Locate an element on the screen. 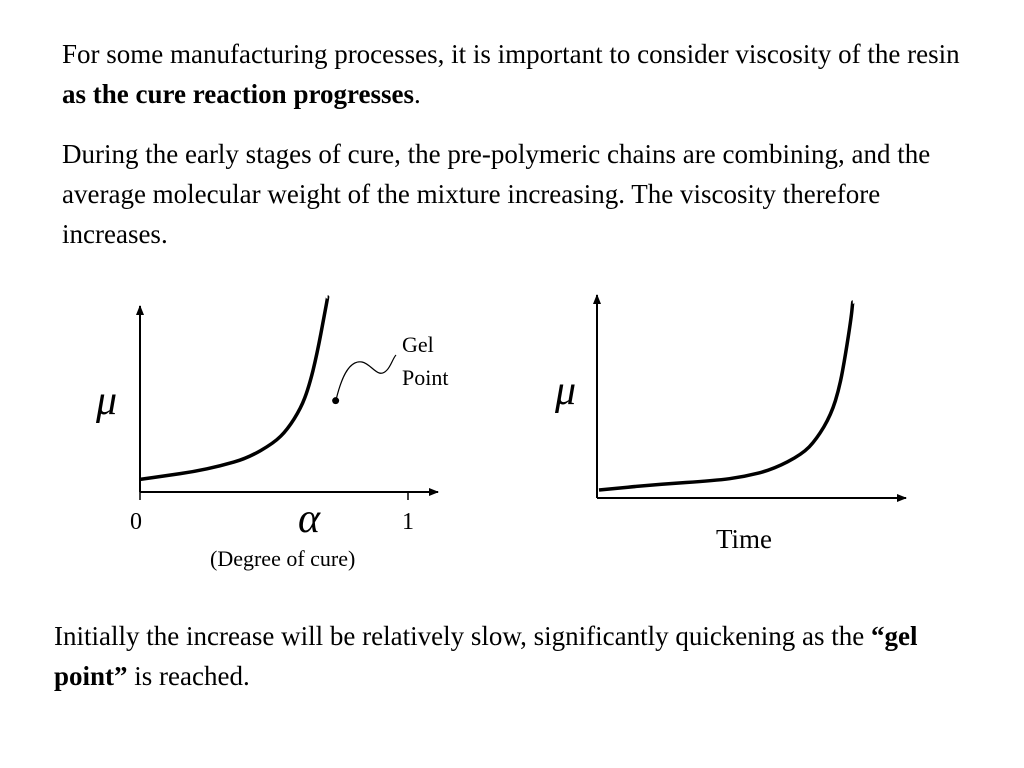  conclusion-end: is reached. is located at coordinates (188, 676).